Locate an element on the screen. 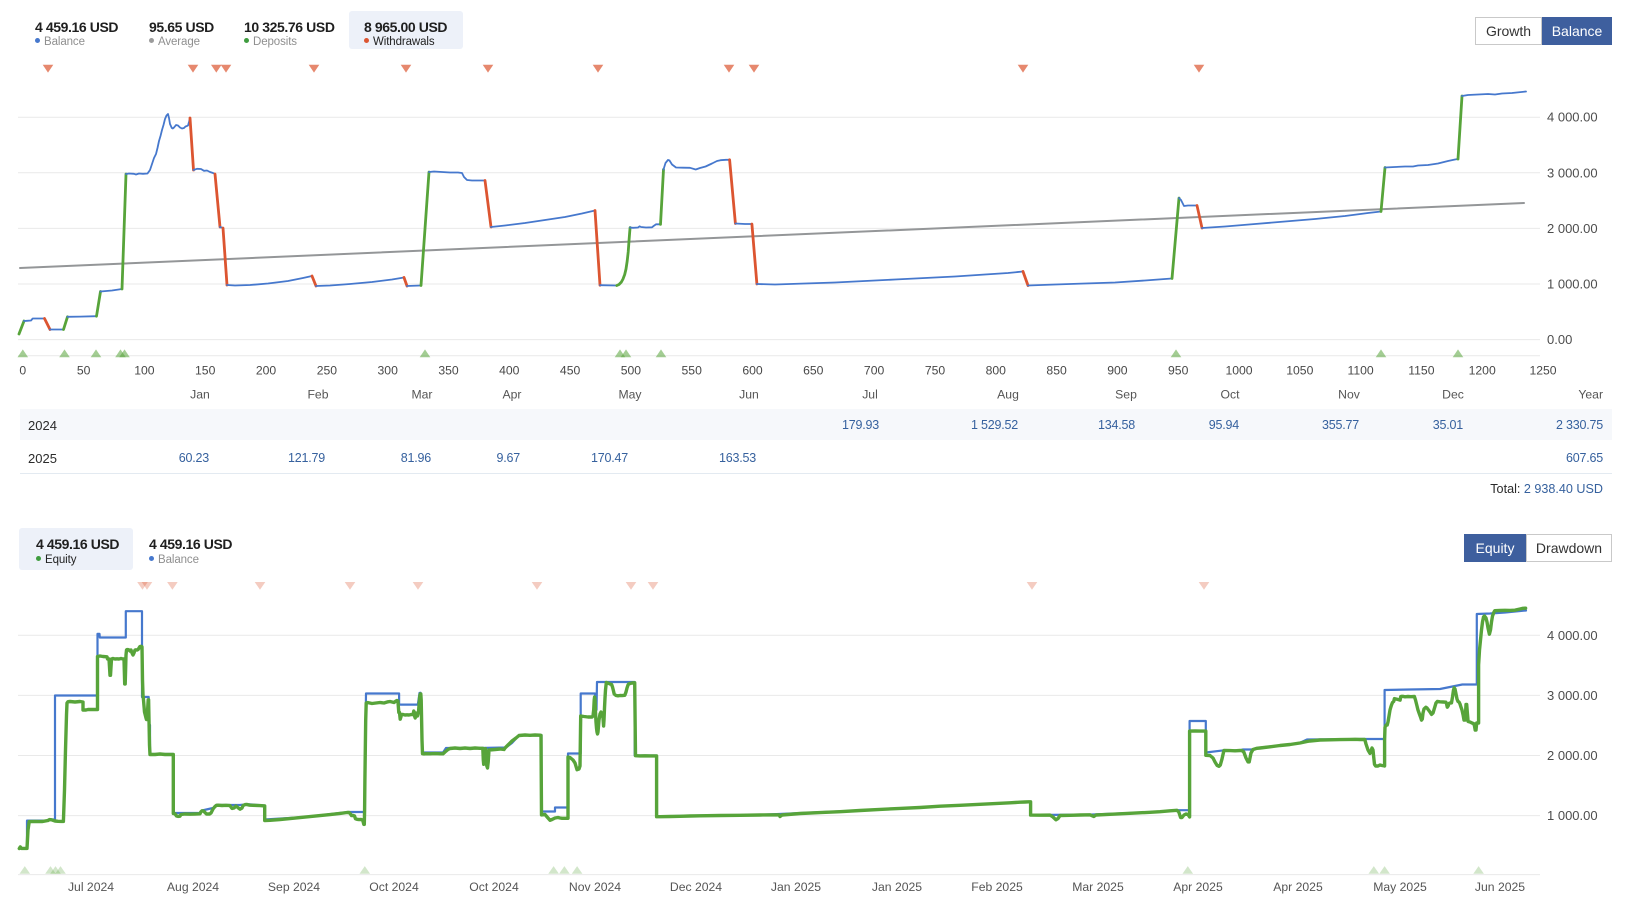  svg-text: 550 is located at coordinates (692, 371).